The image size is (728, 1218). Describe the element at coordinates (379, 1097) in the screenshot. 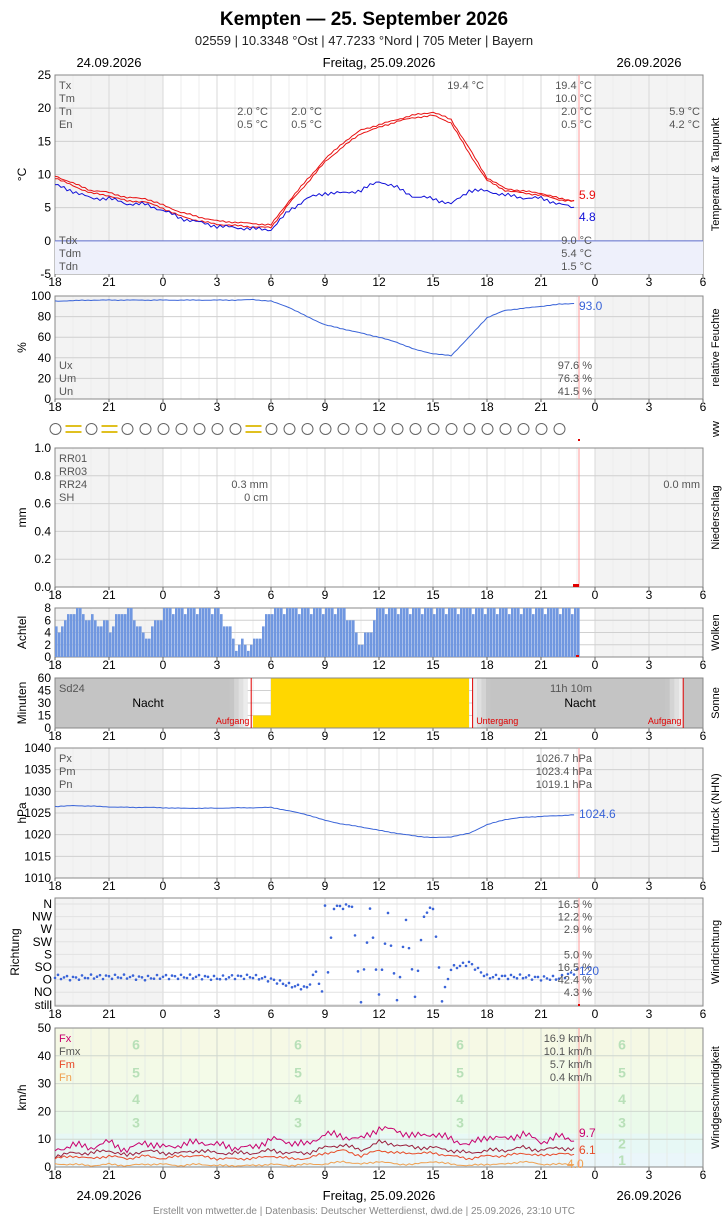

I see `wind-frame-overlay` at that location.